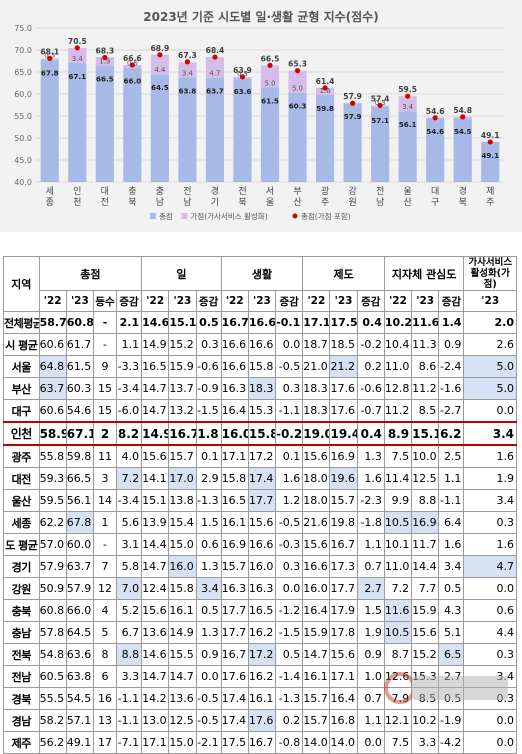  What do you see at coordinates (105, 742) in the screenshot?
I see `table-cell: 17` at bounding box center [105, 742].